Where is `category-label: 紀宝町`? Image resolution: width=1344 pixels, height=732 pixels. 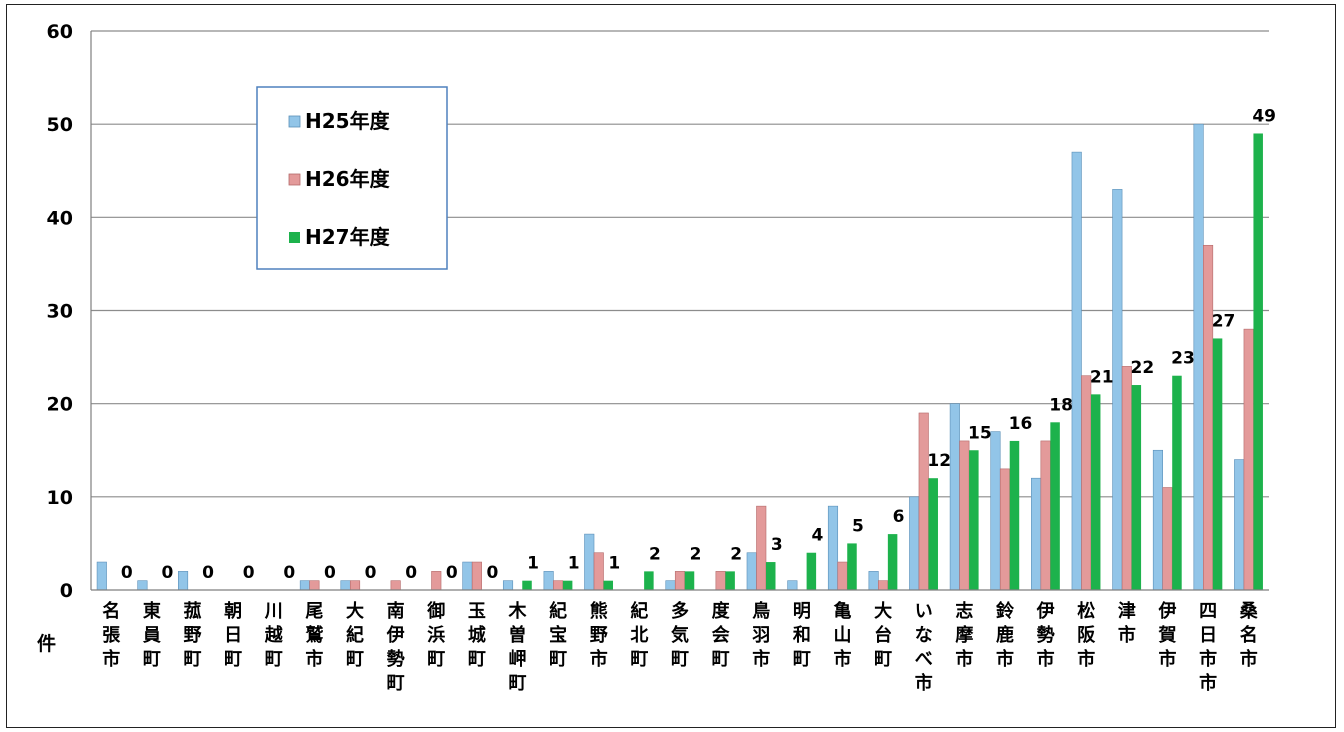
category-label: 紀宝町 is located at coordinates (558, 635).